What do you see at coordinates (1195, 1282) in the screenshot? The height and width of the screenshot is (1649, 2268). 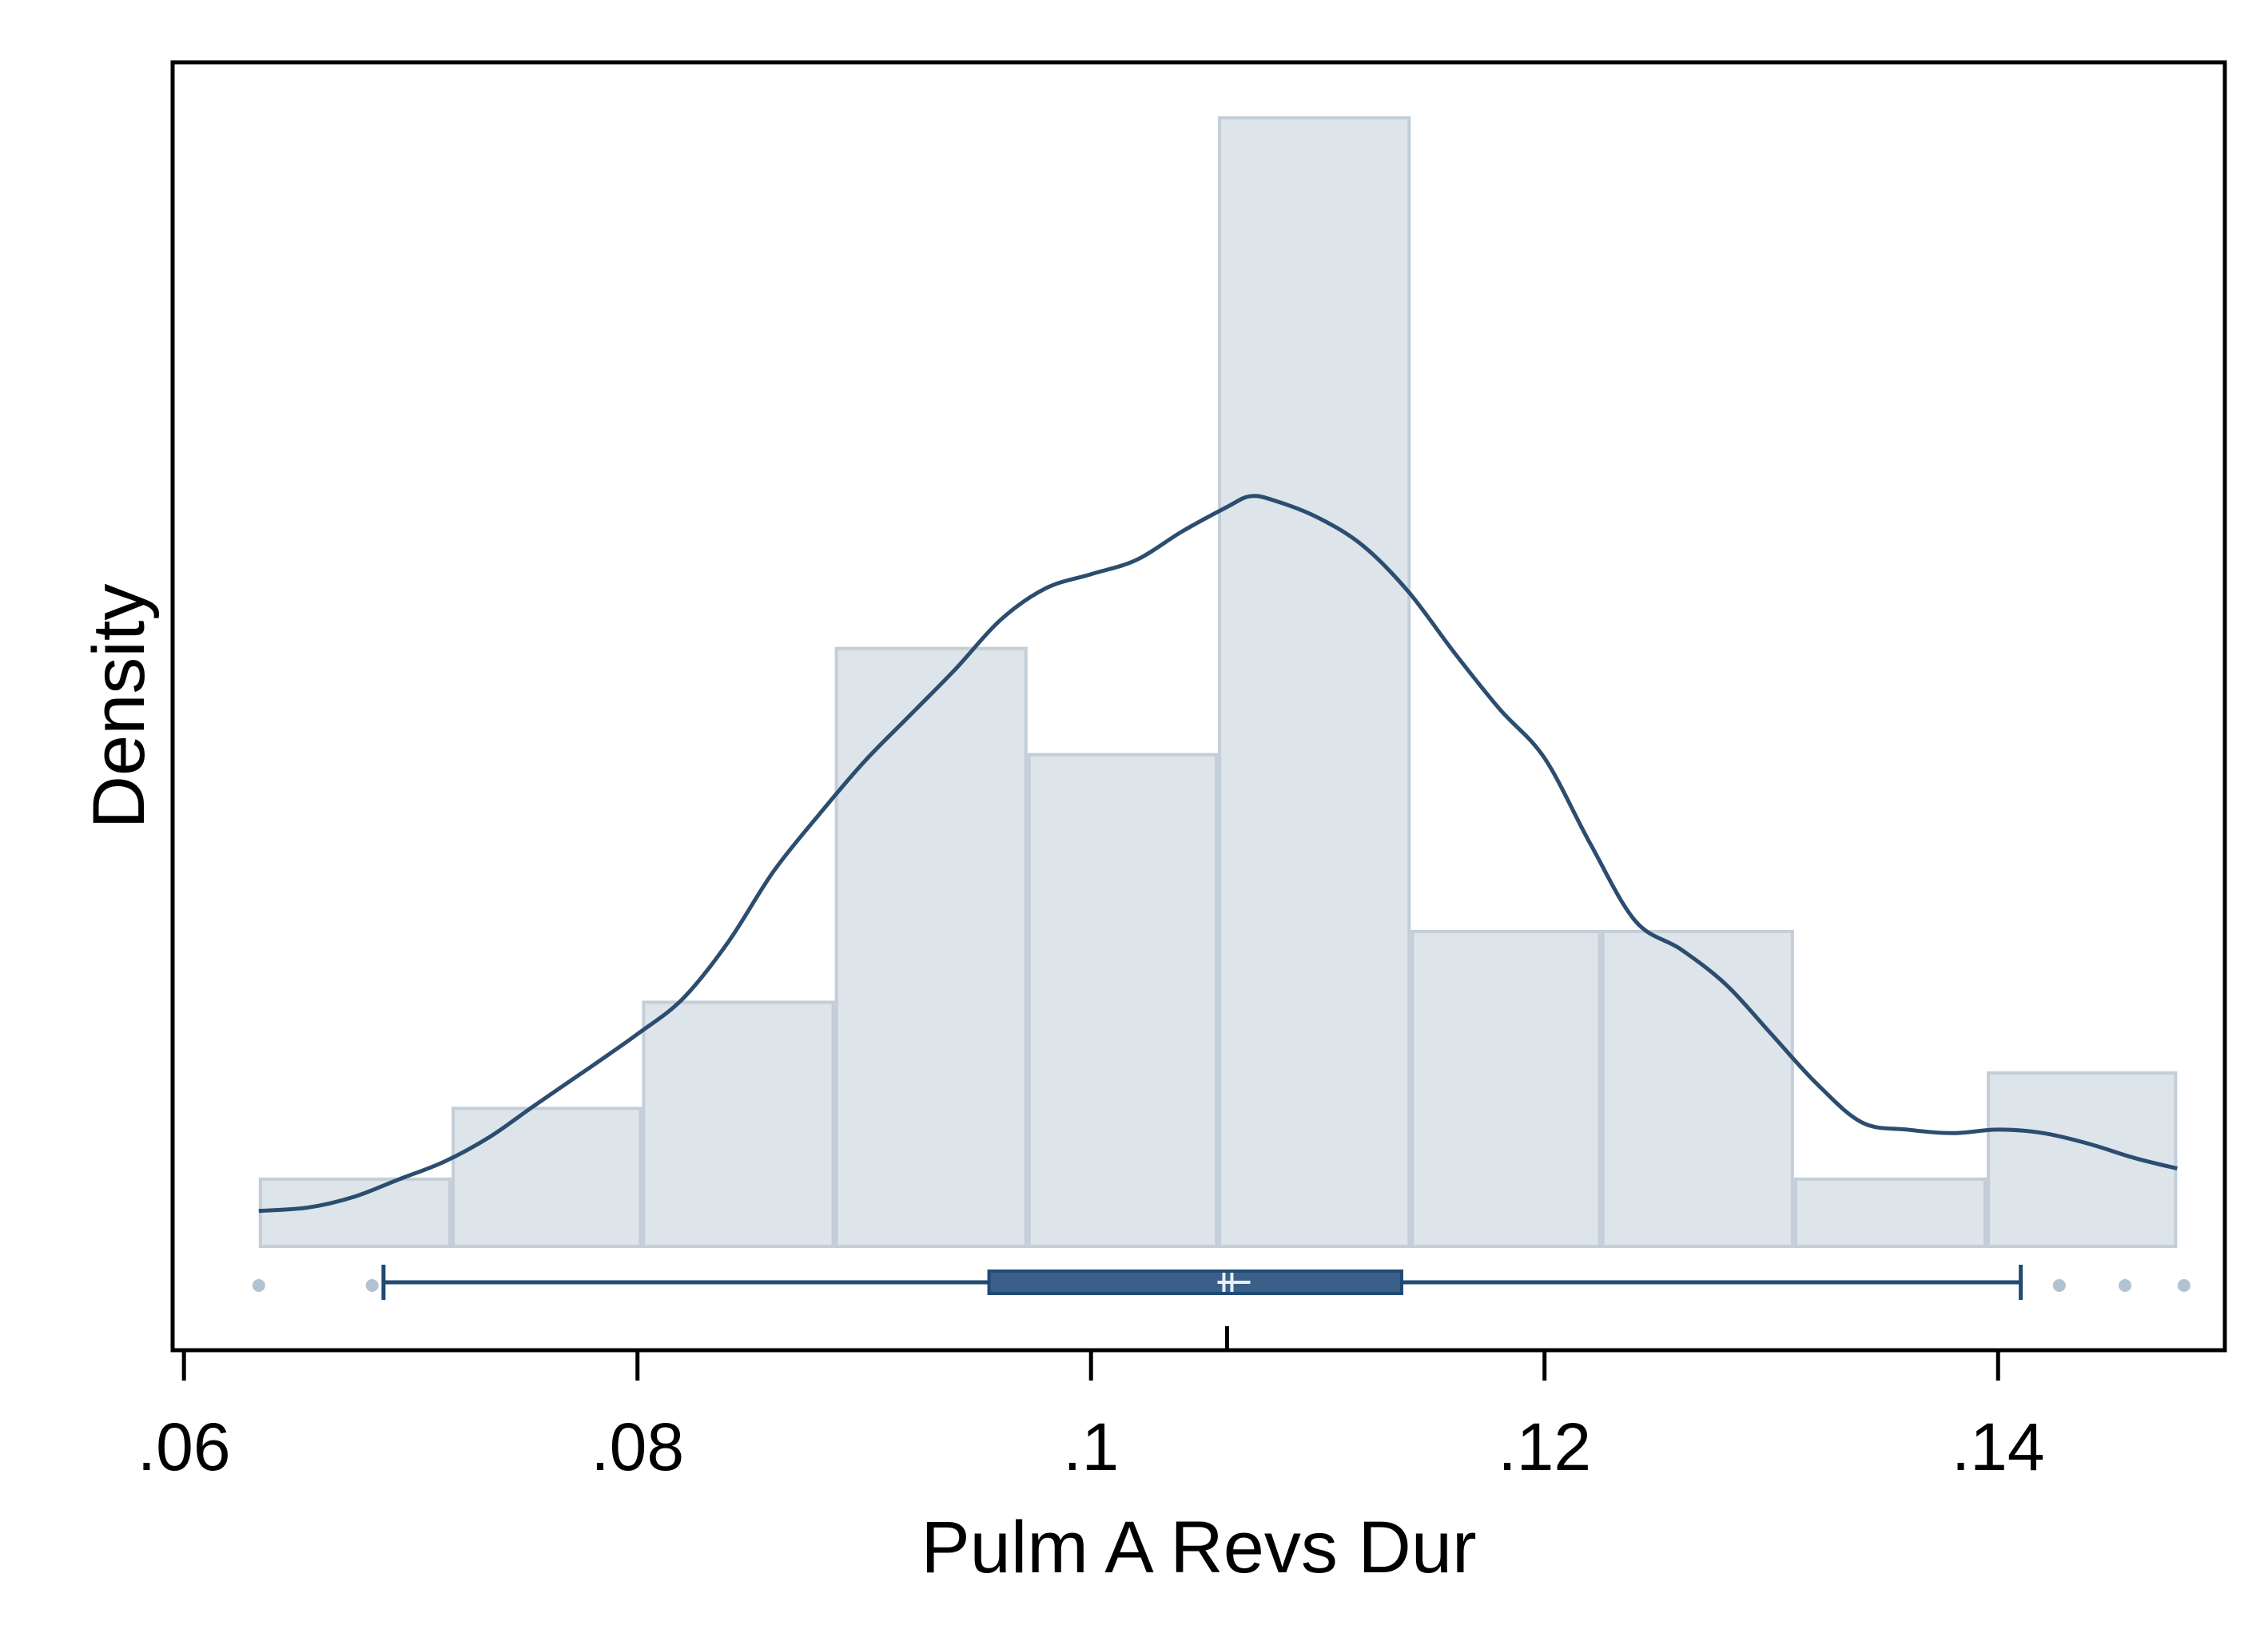 I see `interquartile-box` at bounding box center [1195, 1282].